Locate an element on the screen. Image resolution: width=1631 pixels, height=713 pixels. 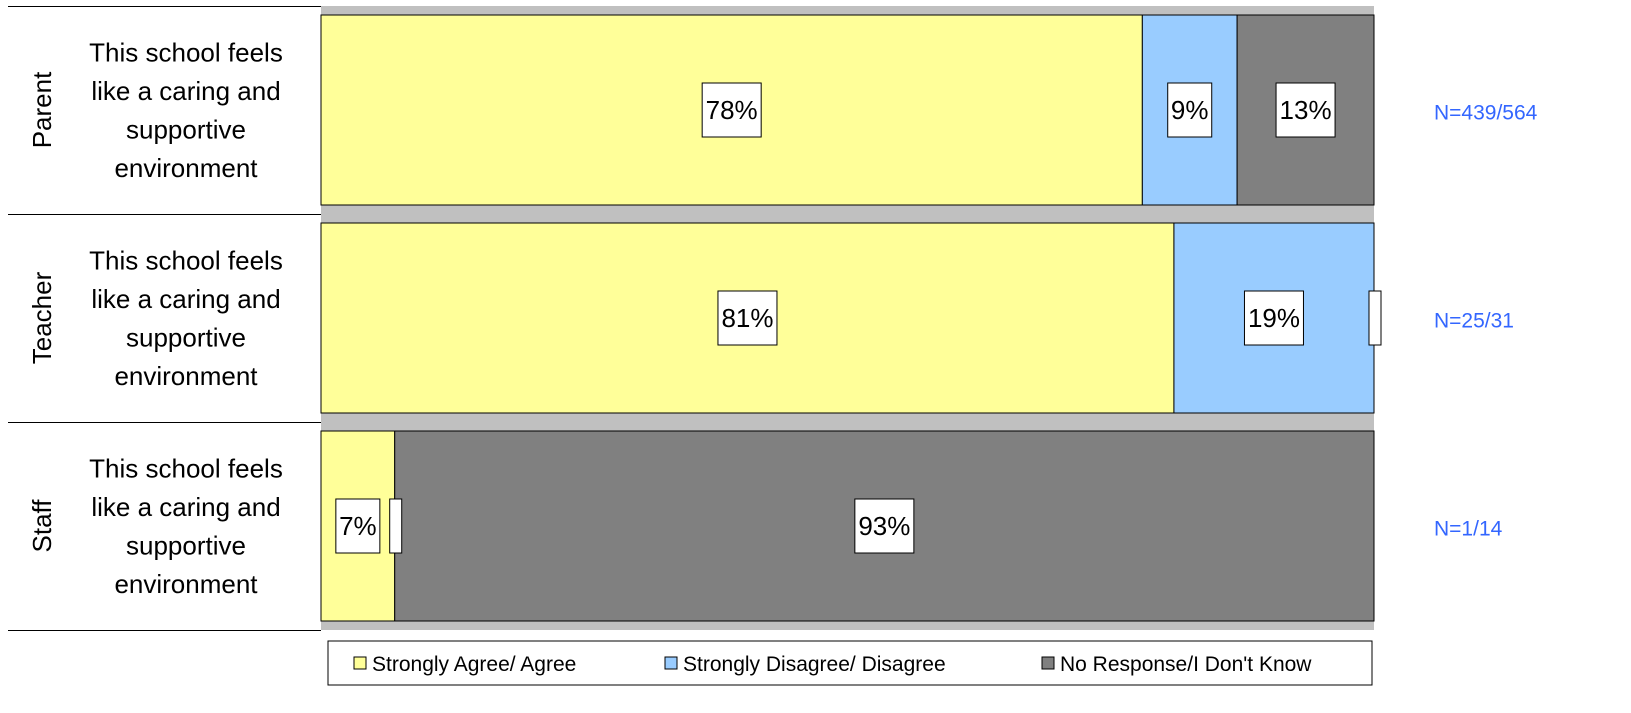
data-label-parent-series-1: 9% is located at coordinates (1190, 110).